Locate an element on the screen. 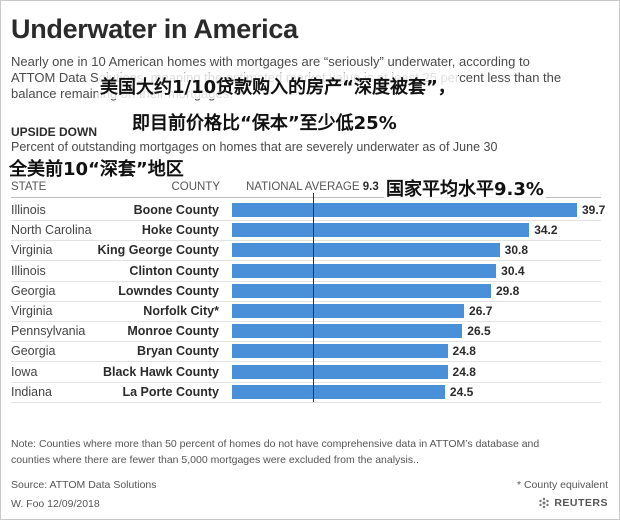  overlay-caption-1: 美国大约1/10贷款购入的房产“深度被套”， is located at coordinates (278, 86).